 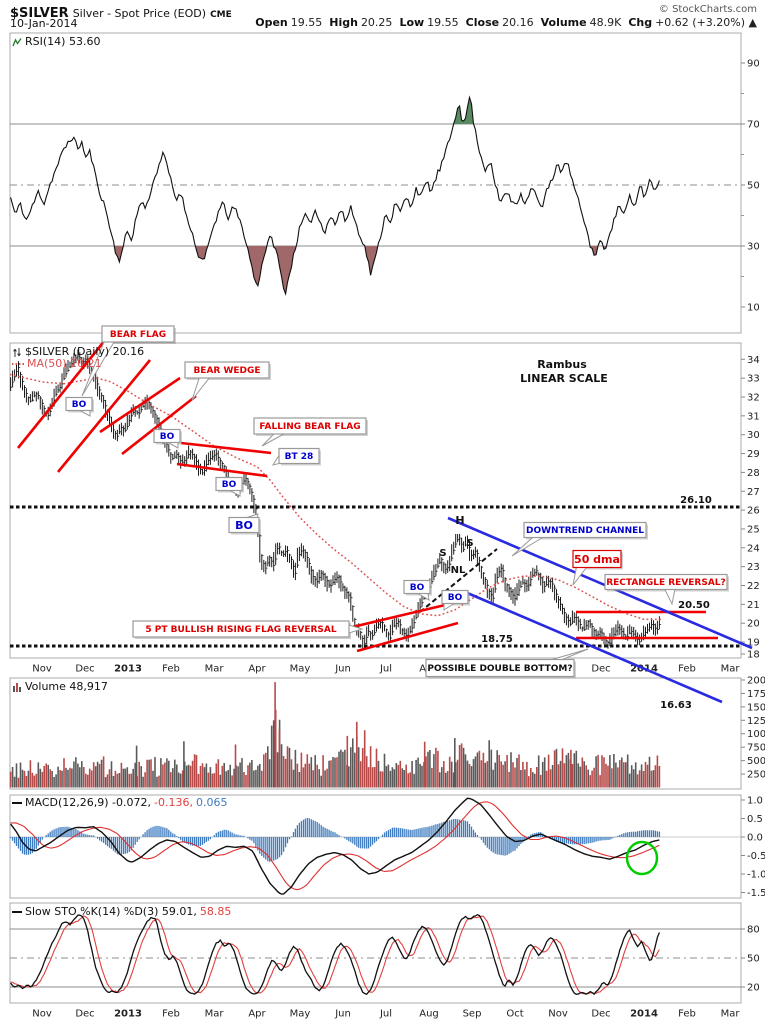 I want to click on month-label-bottom-8: Jul, so click(x=385, y=1014).